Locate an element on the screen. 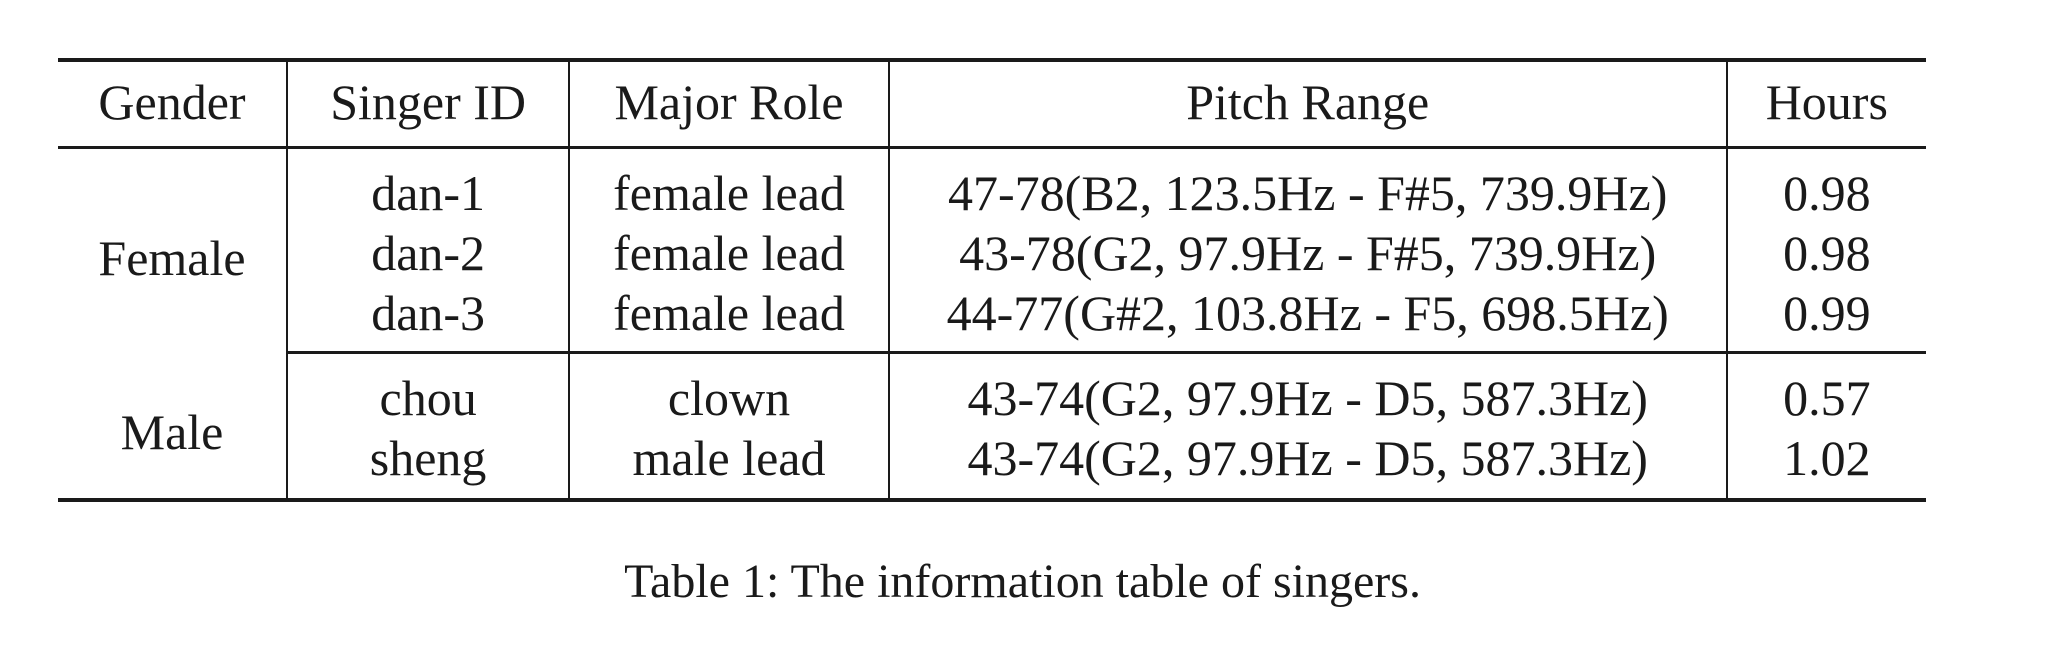  pitch-cell: 44-77(G#2, 103.8Hz - F5, 698.5Hz) is located at coordinates (1308, 318).